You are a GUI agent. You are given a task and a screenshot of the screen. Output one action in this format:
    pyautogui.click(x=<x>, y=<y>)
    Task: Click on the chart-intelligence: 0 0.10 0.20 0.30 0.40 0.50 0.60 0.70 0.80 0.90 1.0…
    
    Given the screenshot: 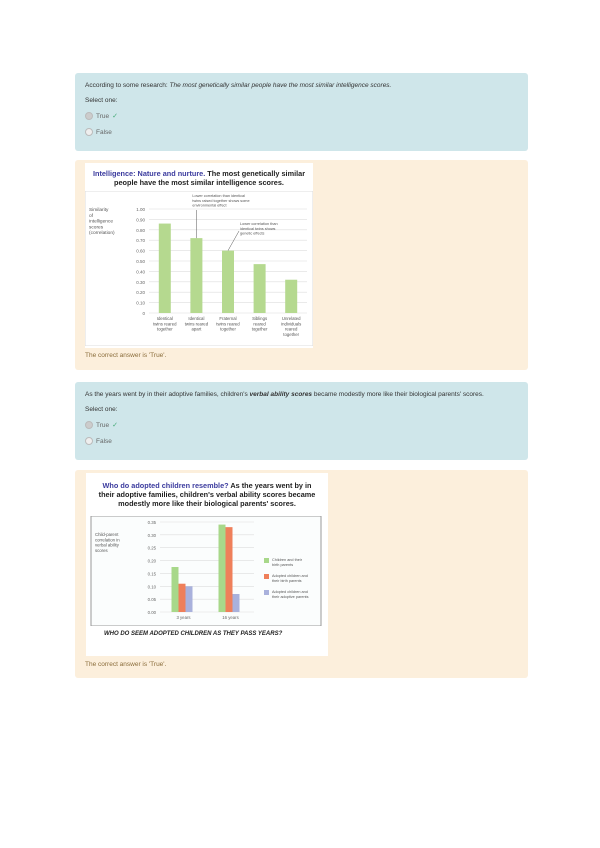 What is the action you would take?
    pyautogui.click(x=199, y=268)
    